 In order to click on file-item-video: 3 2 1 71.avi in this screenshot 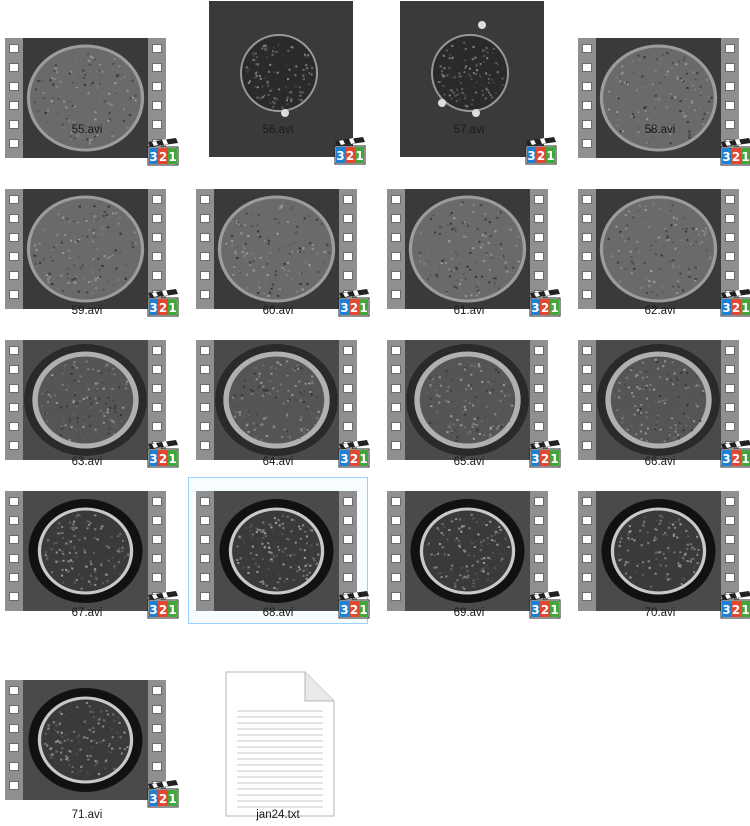, I will do `click(90, 746)`.